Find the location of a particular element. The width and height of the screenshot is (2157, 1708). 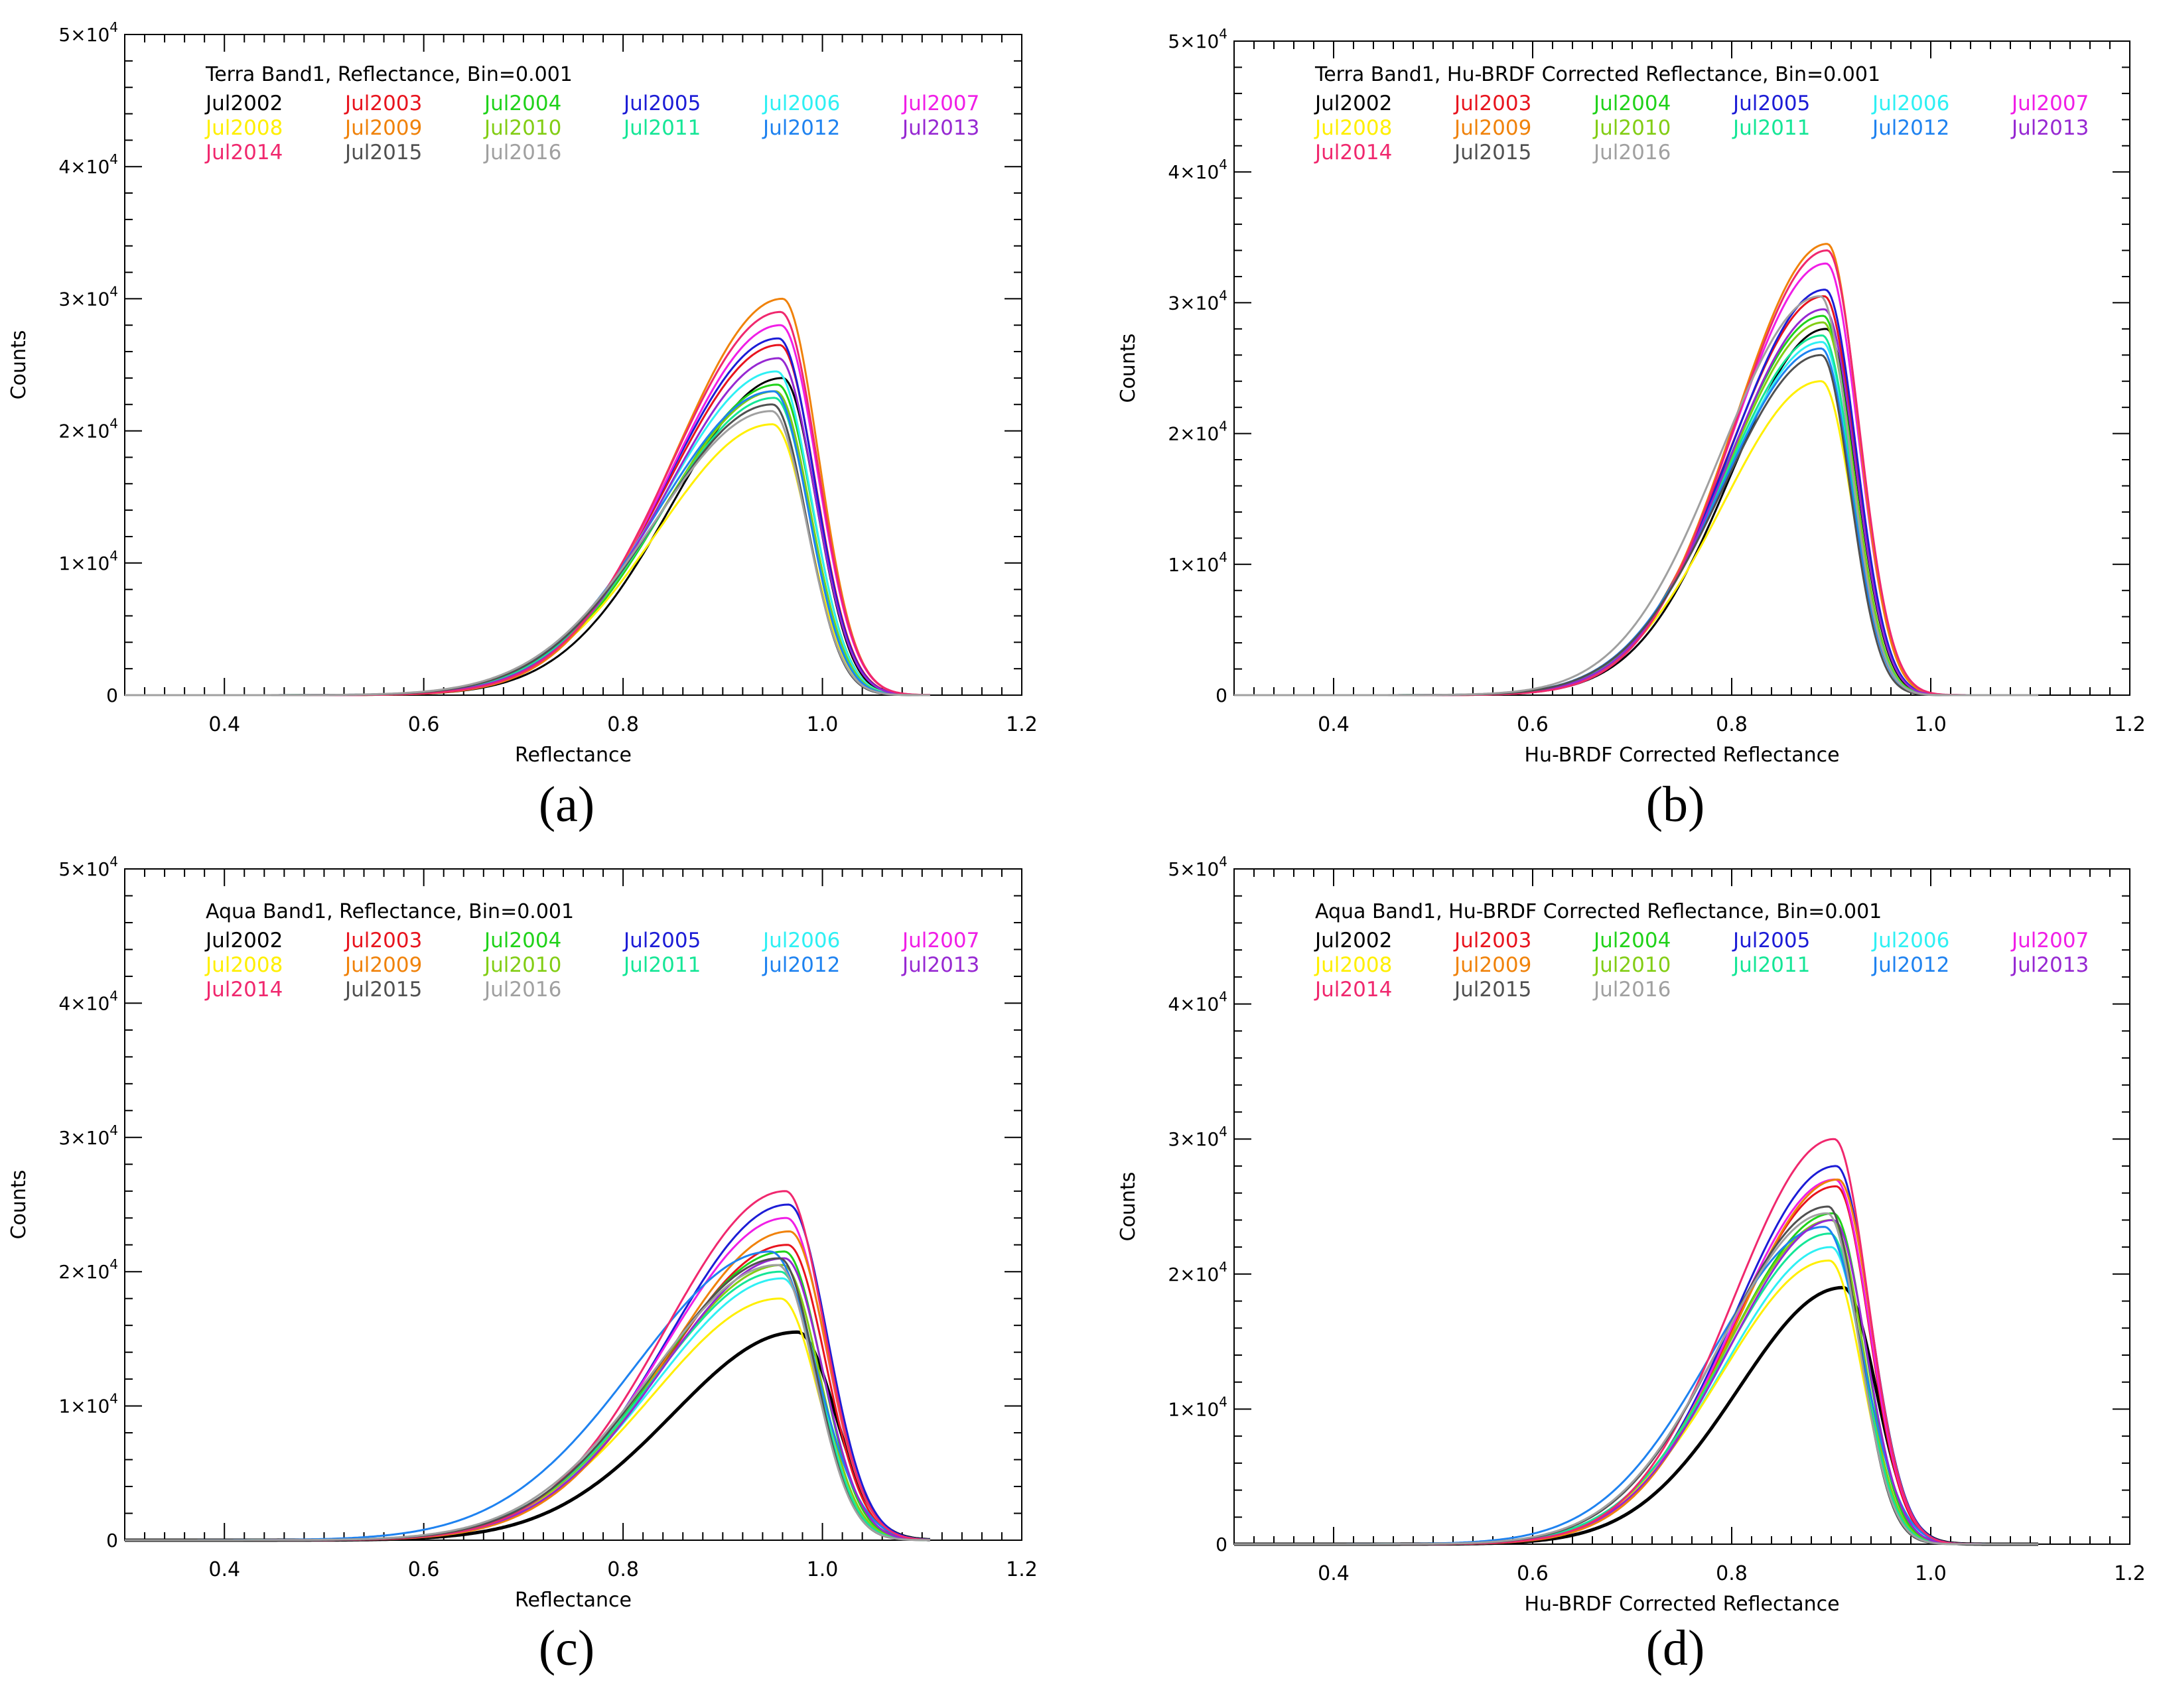

y-tick-label-base: 1×10 is located at coordinates (1193, 1409).